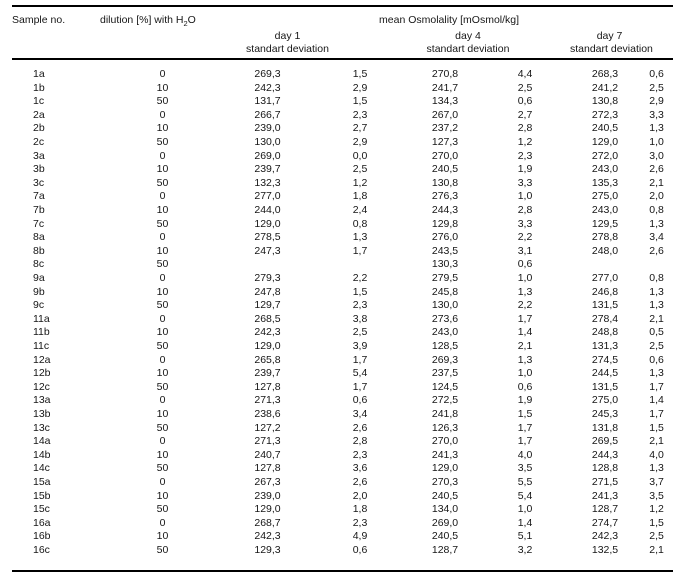 This screenshot has width=687, height=580. What do you see at coordinates (342, 456) in the screenshot?
I see `table-row: 14b 10 240,7 2,3 241,3 4,0 244,3 4,0` at bounding box center [342, 456].